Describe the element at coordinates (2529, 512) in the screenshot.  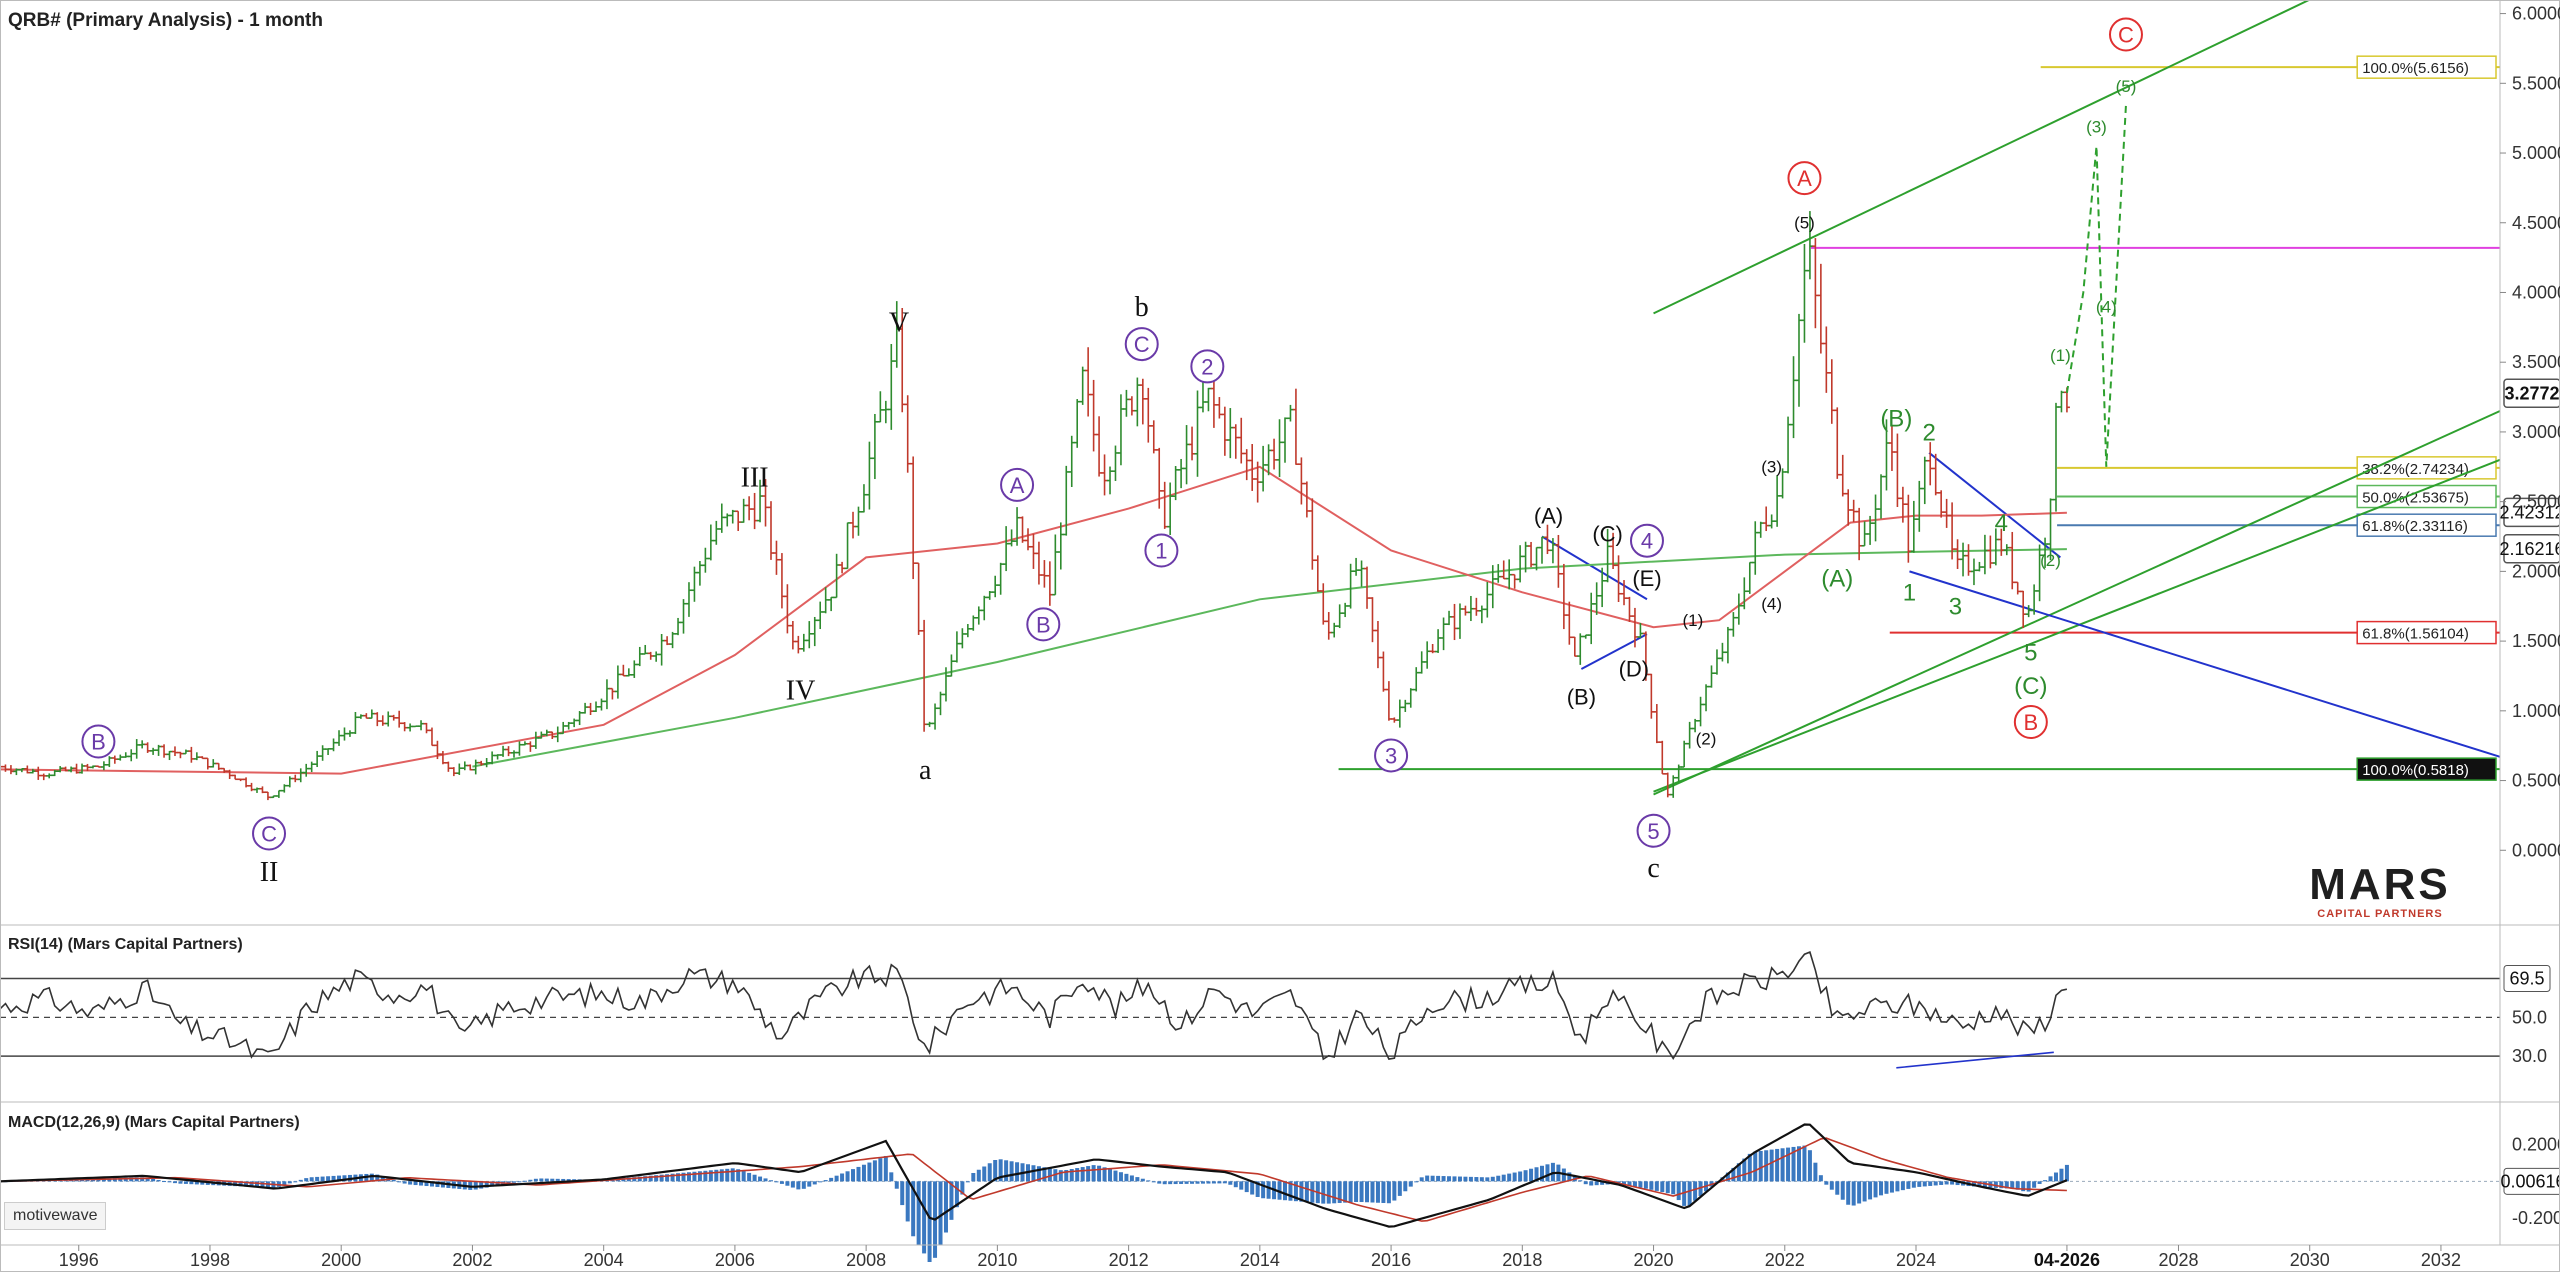
I see `price-badge-text: 2.42312` at that location.